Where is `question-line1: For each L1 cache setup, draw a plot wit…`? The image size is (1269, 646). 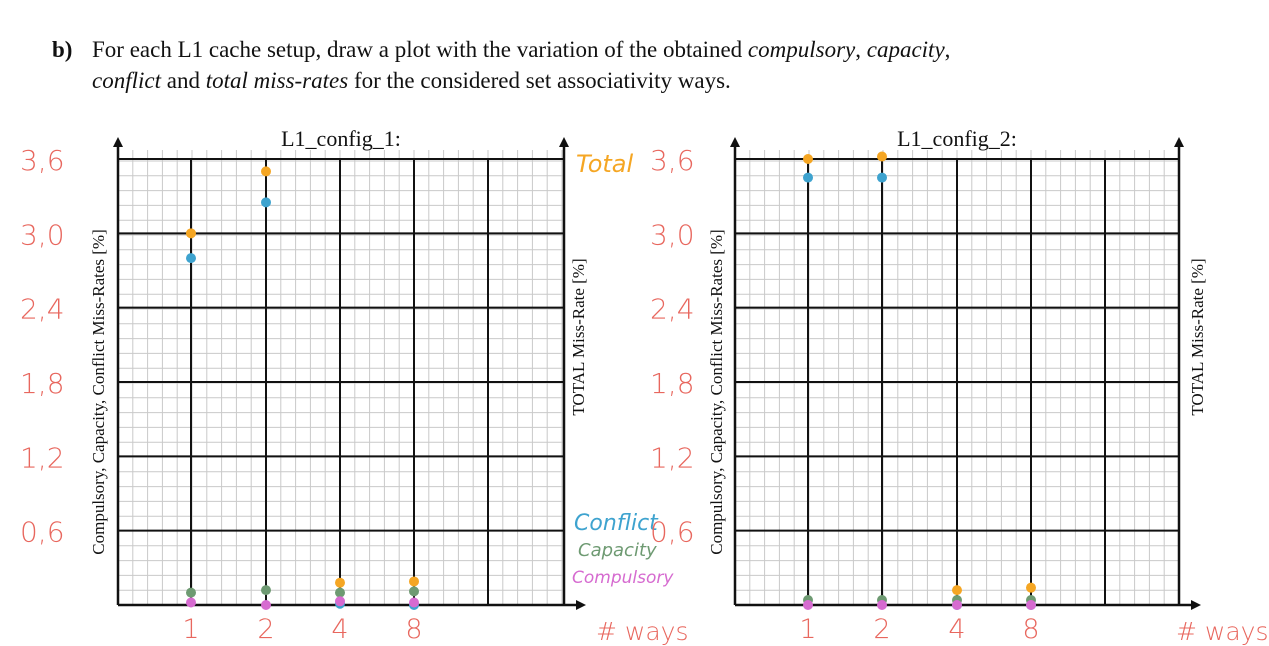 question-line1: For each L1 cache setup, draw a plot wit… is located at coordinates (420, 49).